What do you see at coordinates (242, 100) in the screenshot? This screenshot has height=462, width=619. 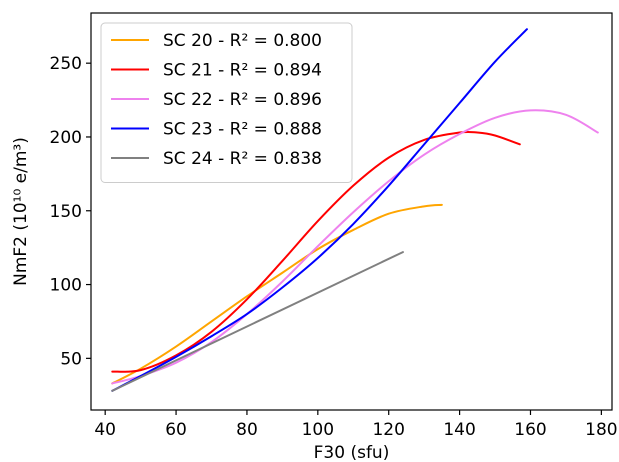 I see `legend-label-3: SC 22 - R² = 0.896` at bounding box center [242, 100].